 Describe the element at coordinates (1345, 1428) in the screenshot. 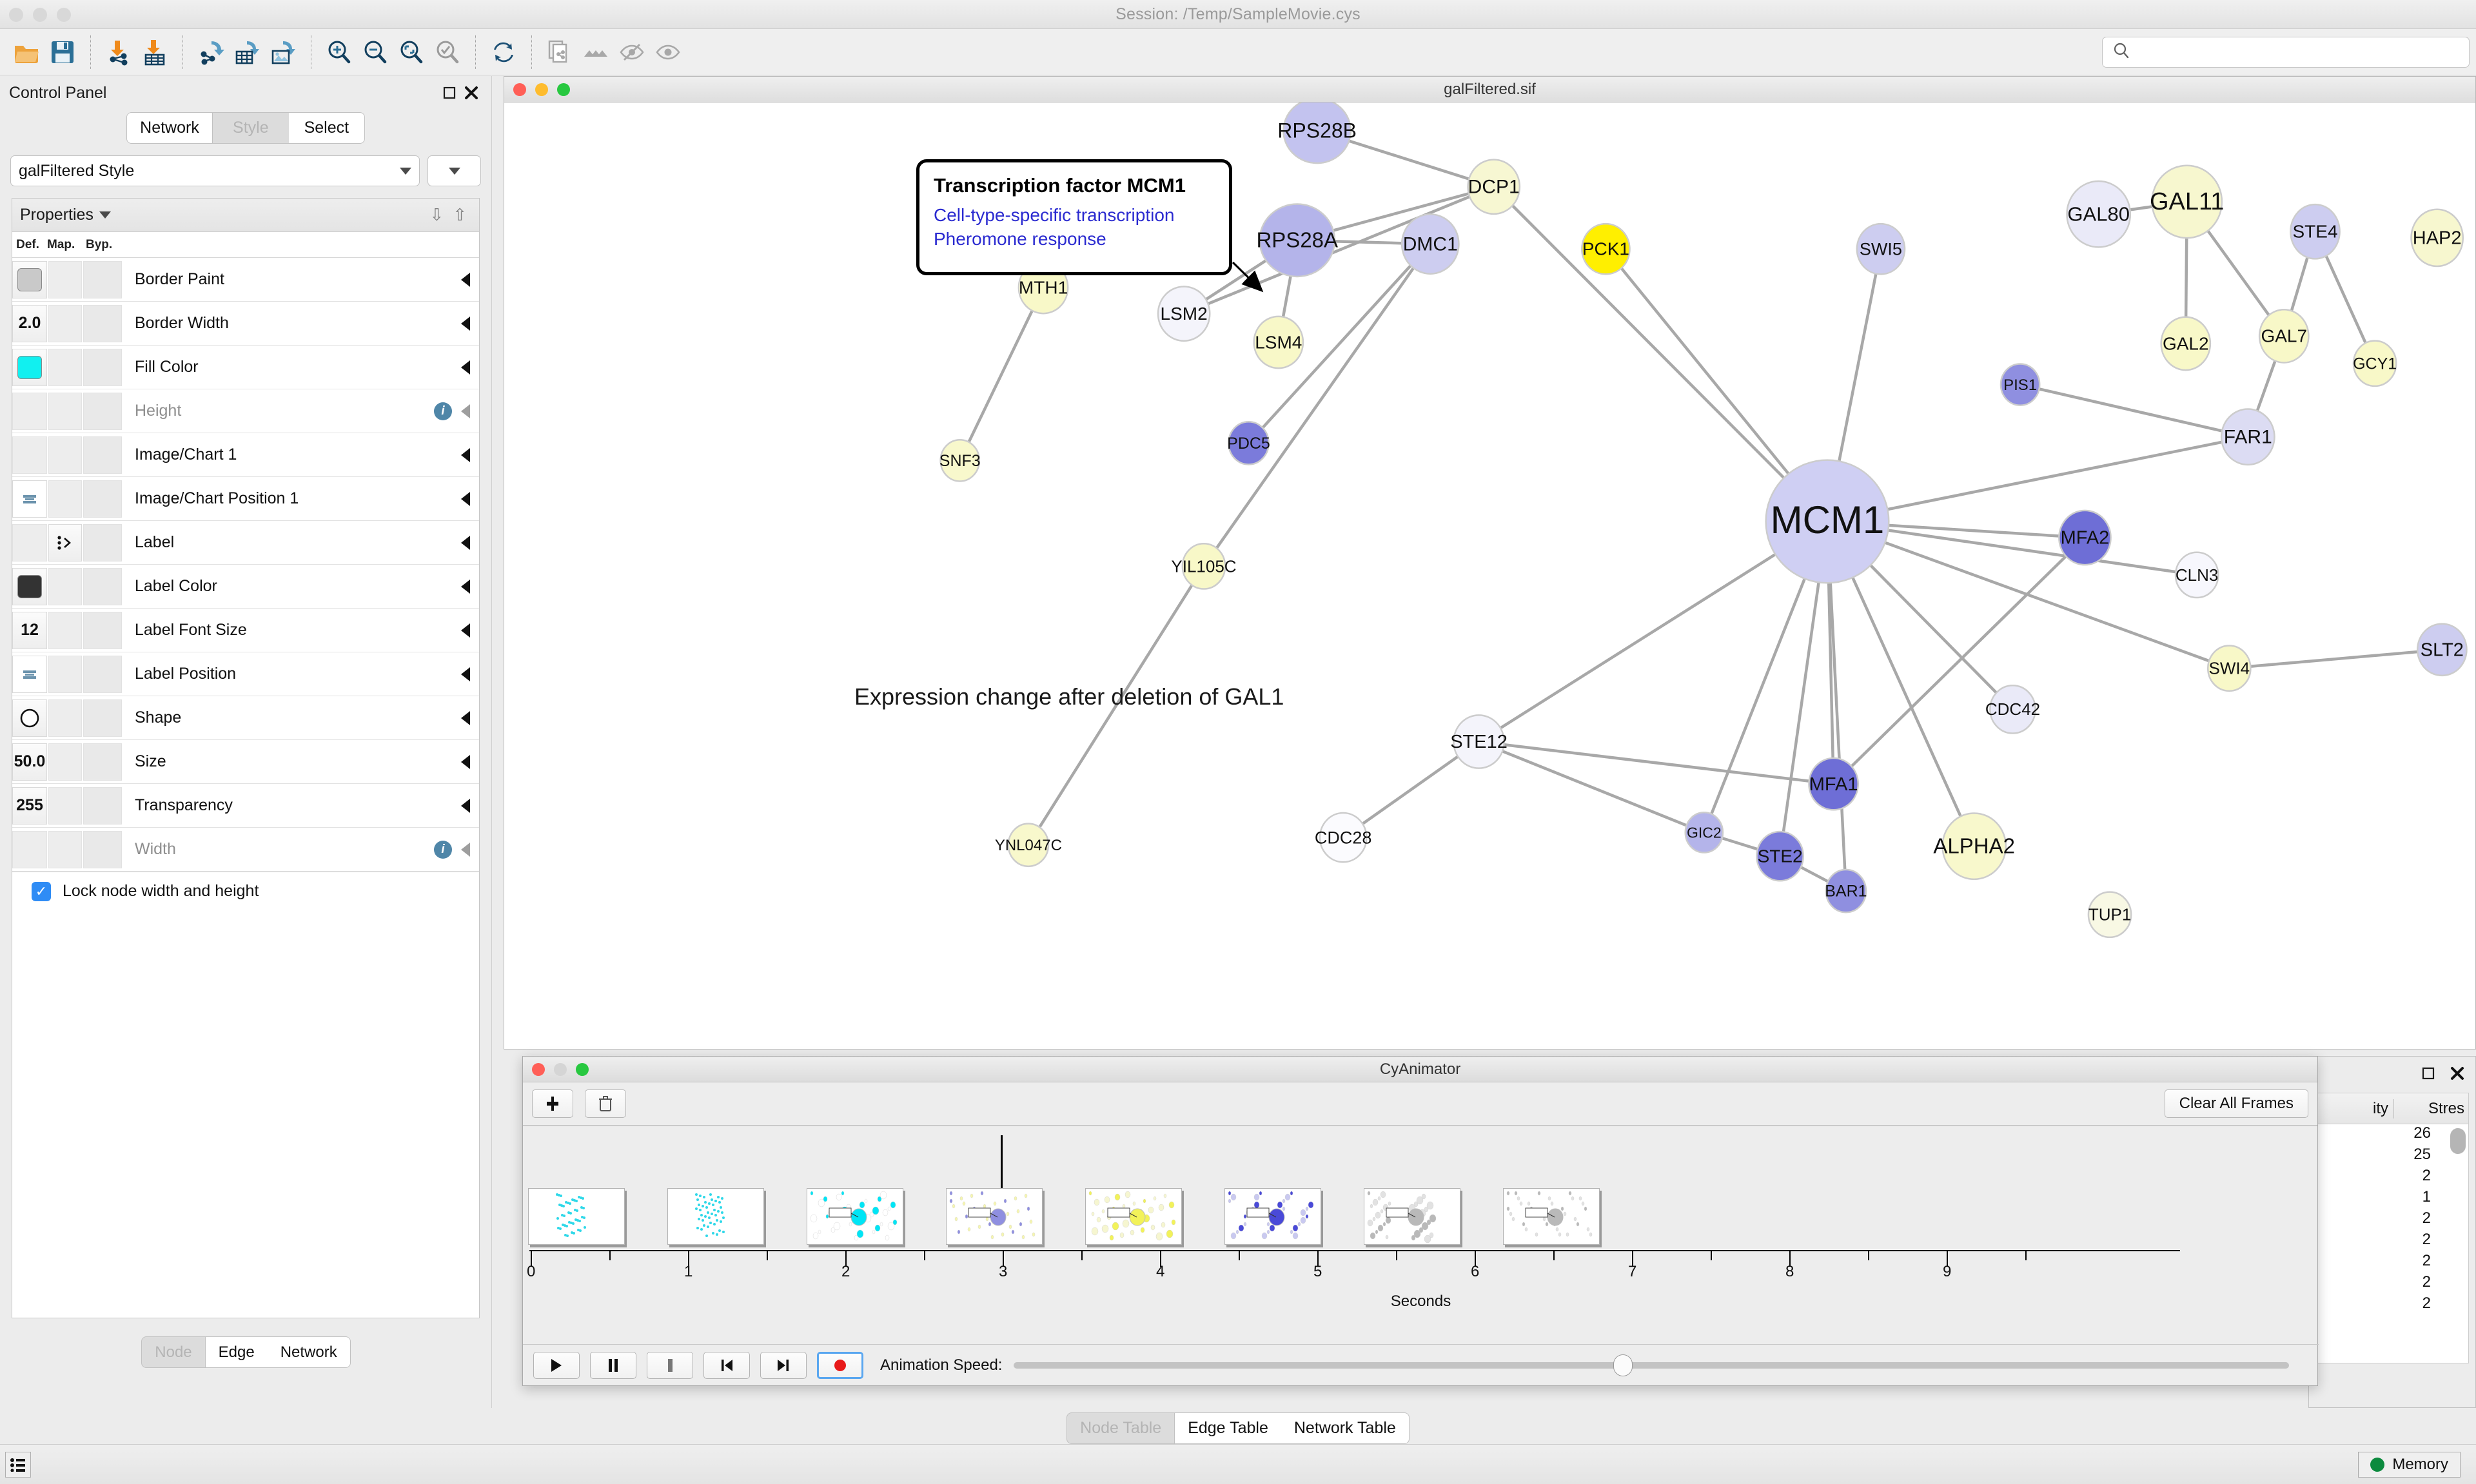

I see `tab-network-table: Network Table` at that location.